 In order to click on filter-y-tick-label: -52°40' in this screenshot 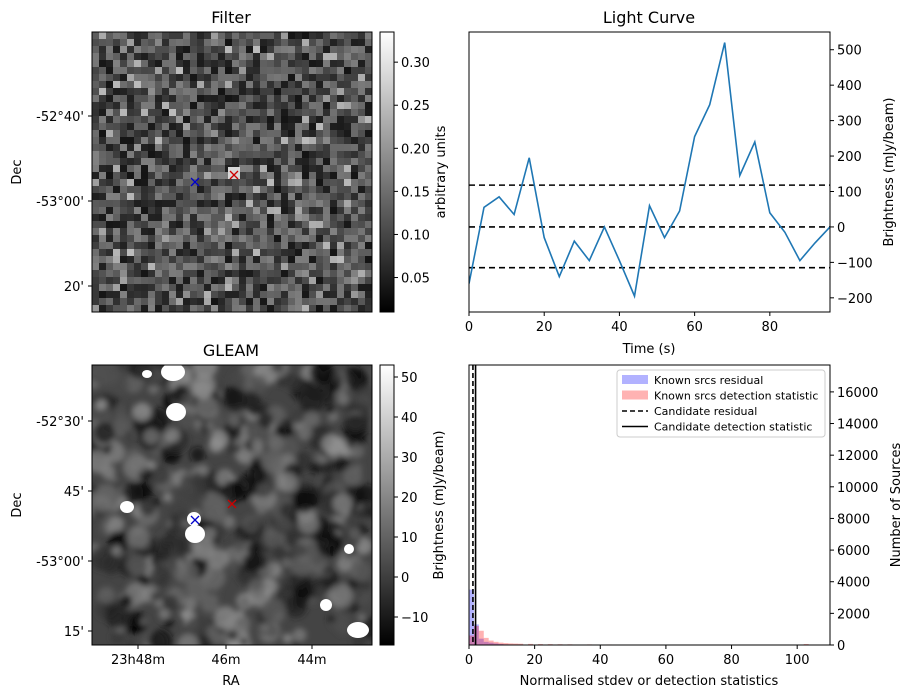, I will do `click(60, 117)`.